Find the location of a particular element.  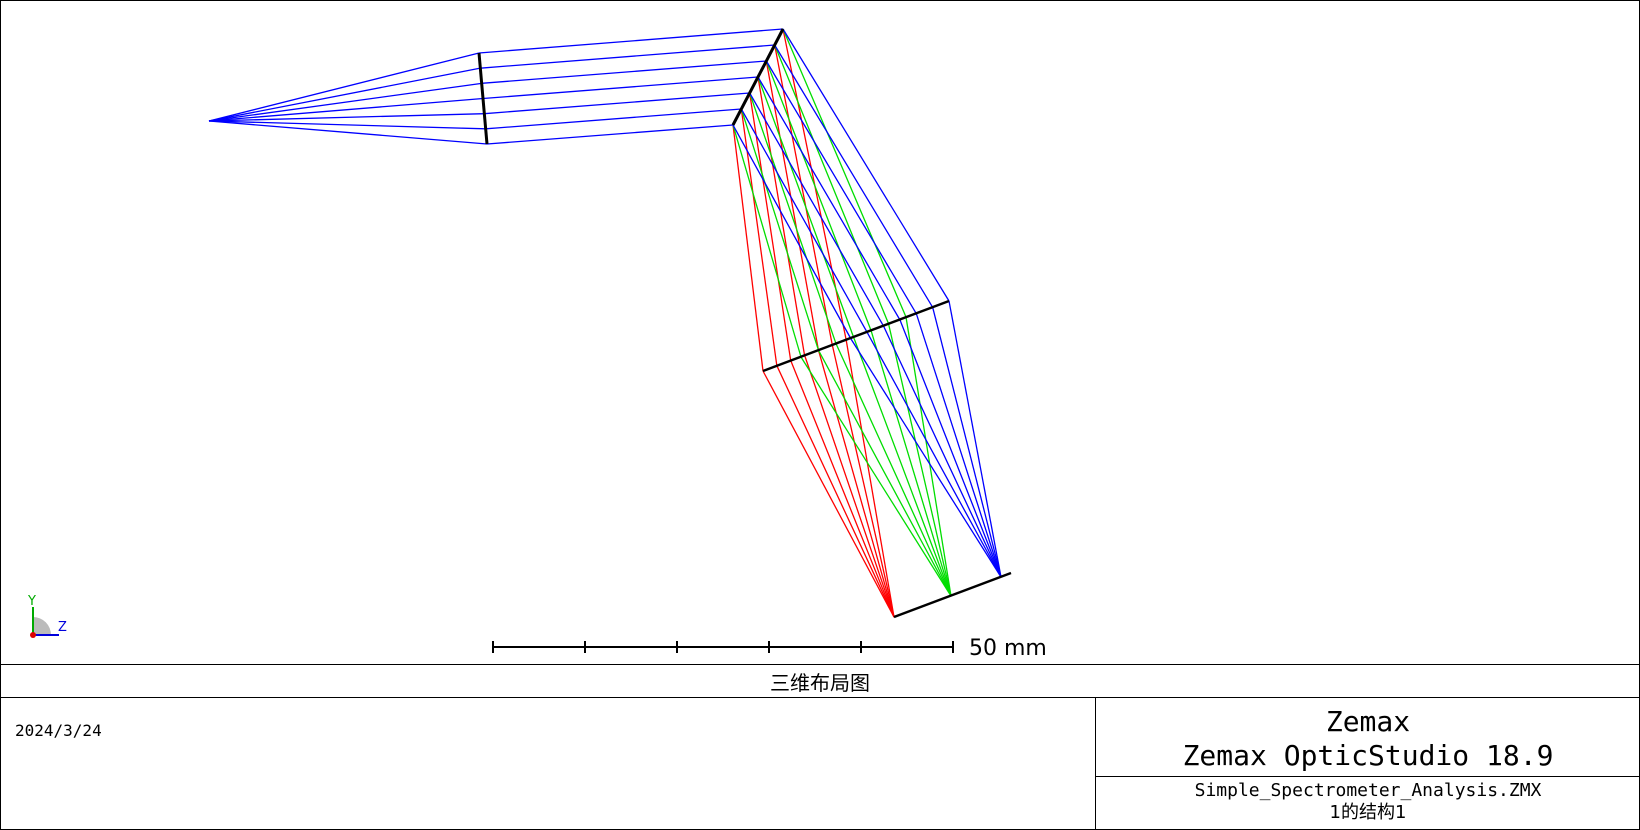

dispersed-ray-bundles is located at coordinates (867, 323).